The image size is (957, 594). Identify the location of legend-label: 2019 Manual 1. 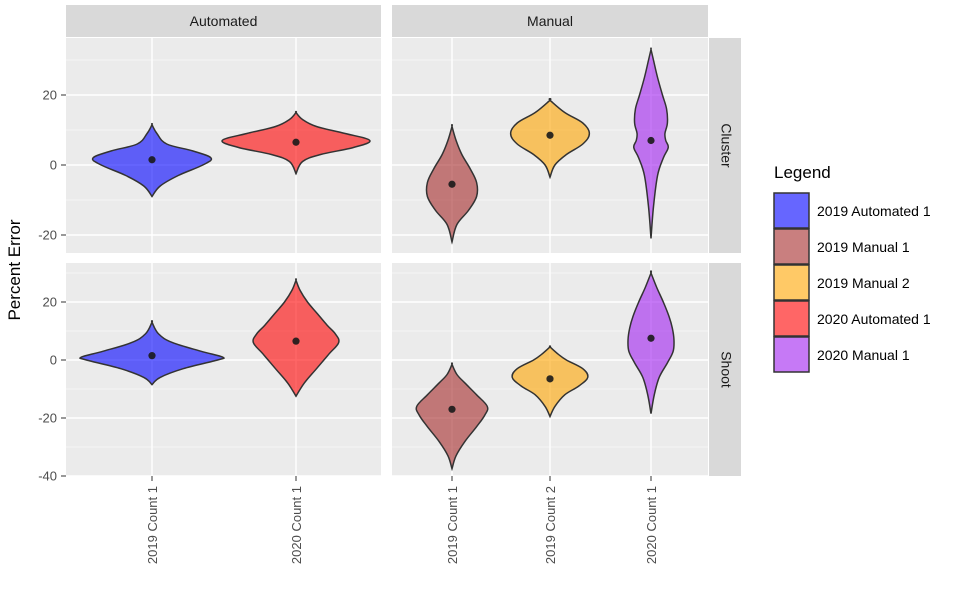
(863, 247).